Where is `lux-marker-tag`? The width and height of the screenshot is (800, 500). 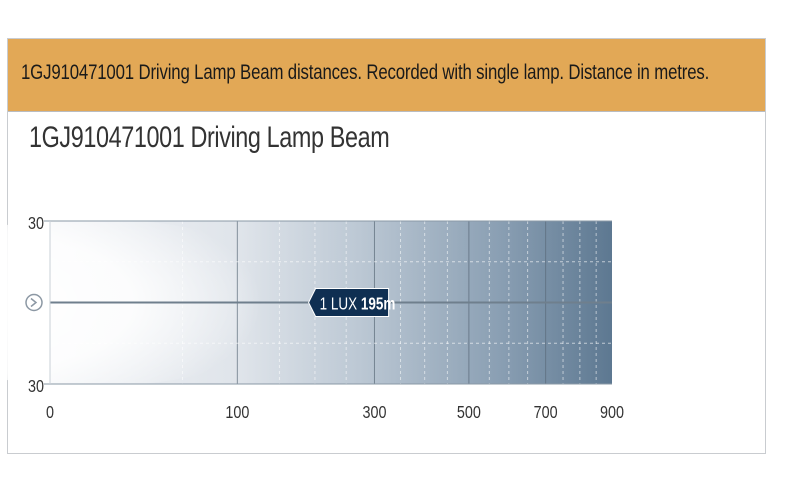
lux-marker-tag is located at coordinates (349, 302).